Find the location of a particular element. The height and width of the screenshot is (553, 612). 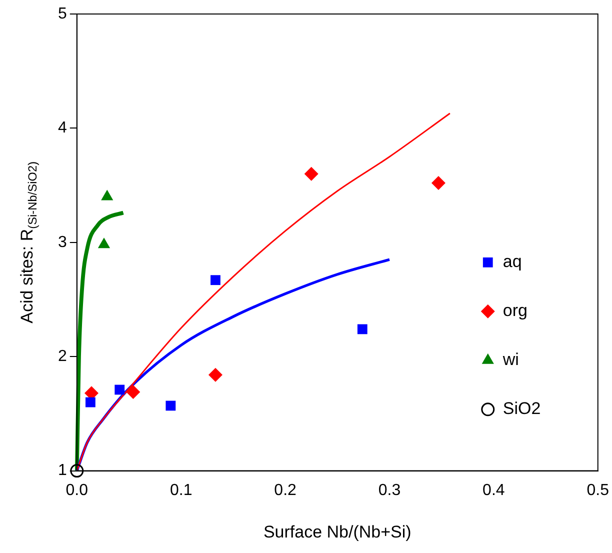

x-axis-title: Surface Nb/(Nb+Si) is located at coordinates (337, 532).